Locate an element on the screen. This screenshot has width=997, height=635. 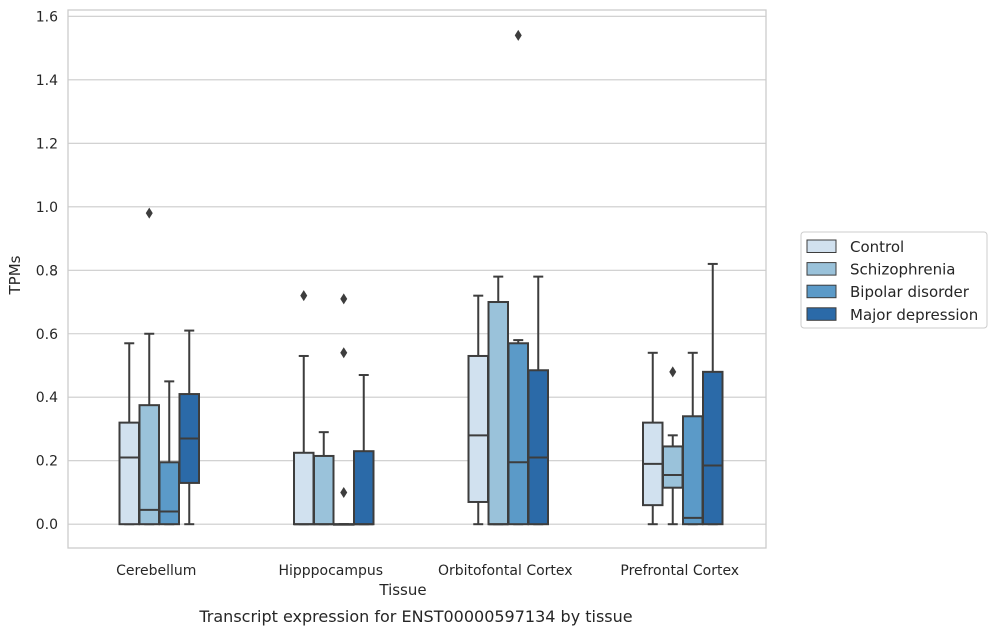
legend-label: Control is located at coordinates (877, 247).